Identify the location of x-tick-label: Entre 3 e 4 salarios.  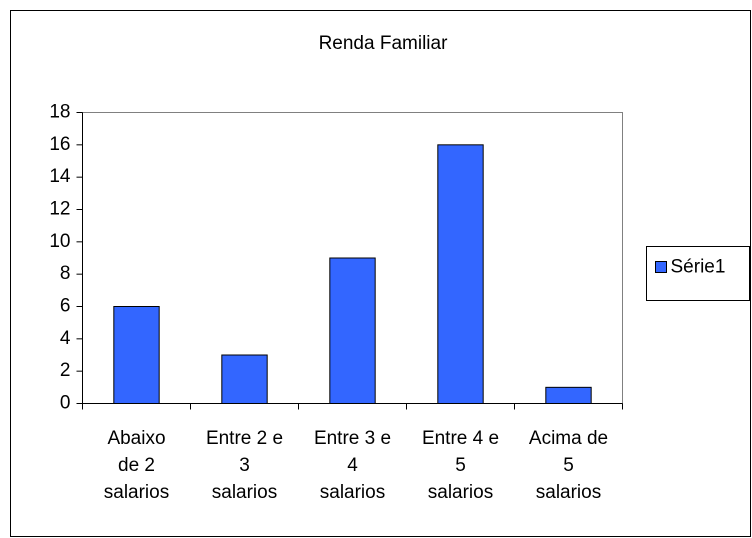
(352, 465).